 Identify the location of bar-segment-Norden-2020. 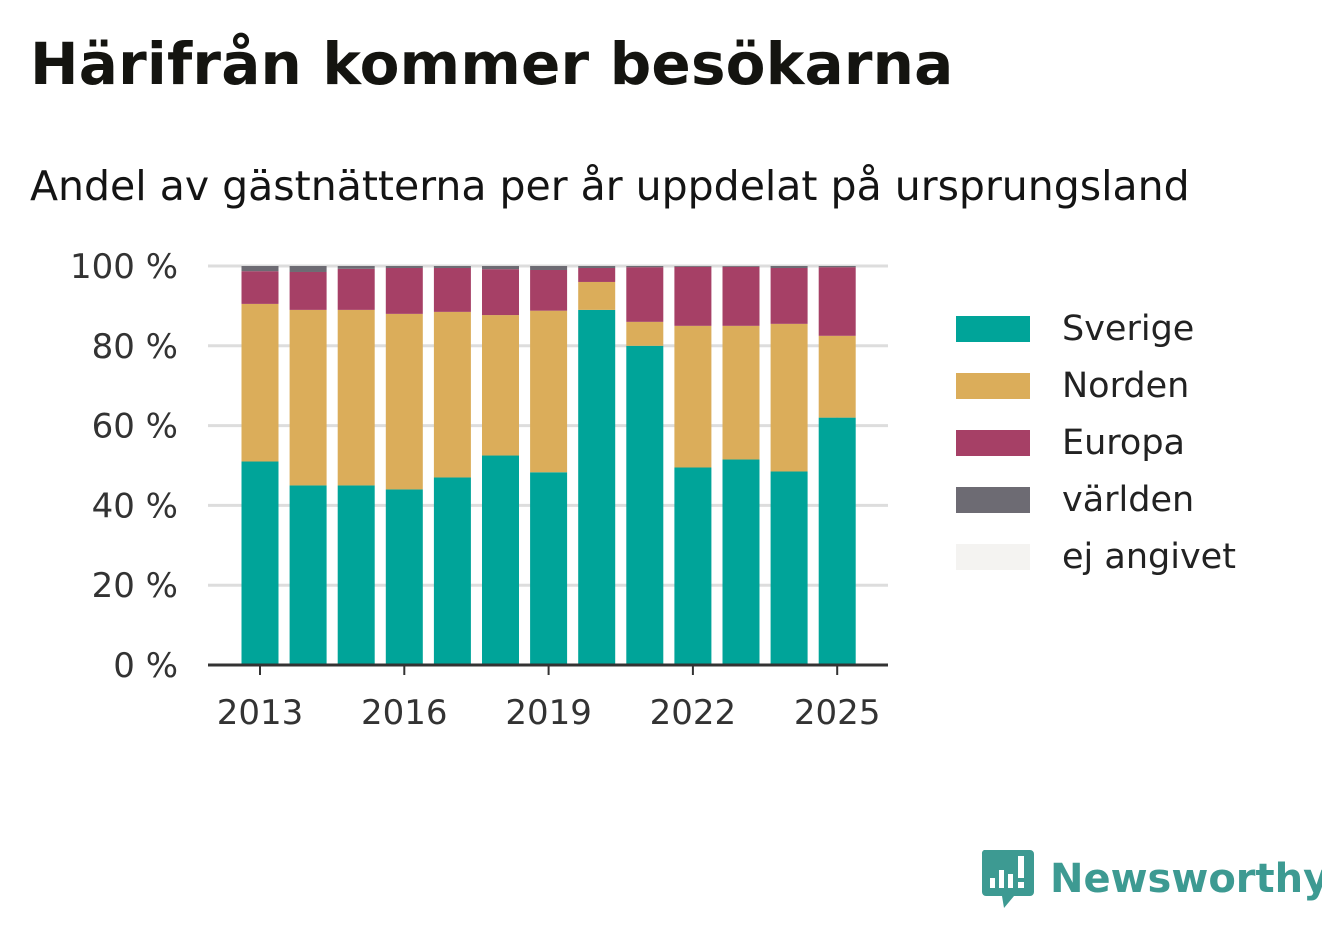
(597, 295).